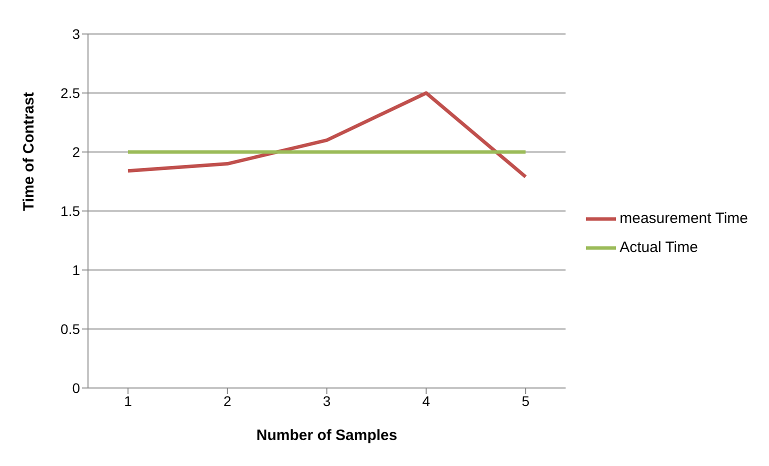 The image size is (769, 466). What do you see at coordinates (228, 400) in the screenshot?
I see `x-tick-label: 2` at bounding box center [228, 400].